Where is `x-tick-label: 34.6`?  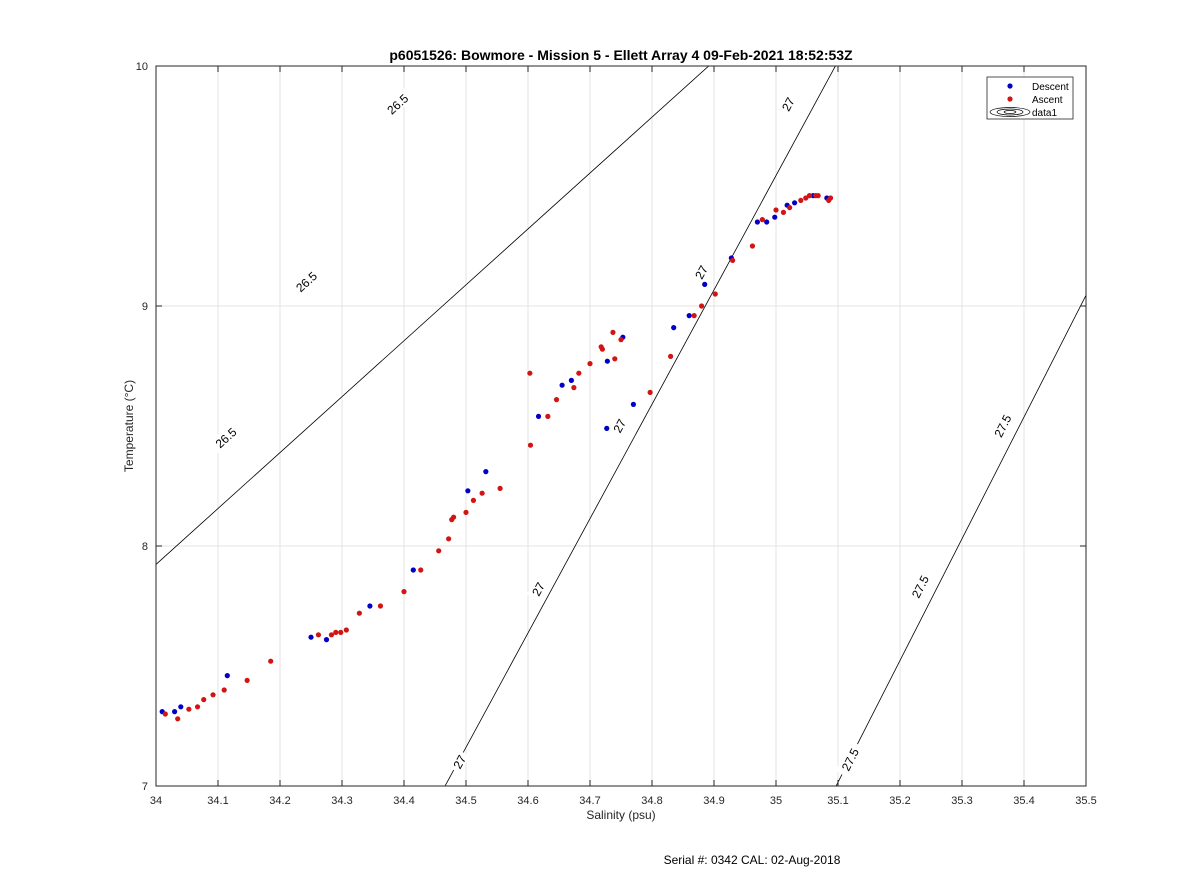
x-tick-label: 34.6 is located at coordinates (527, 801).